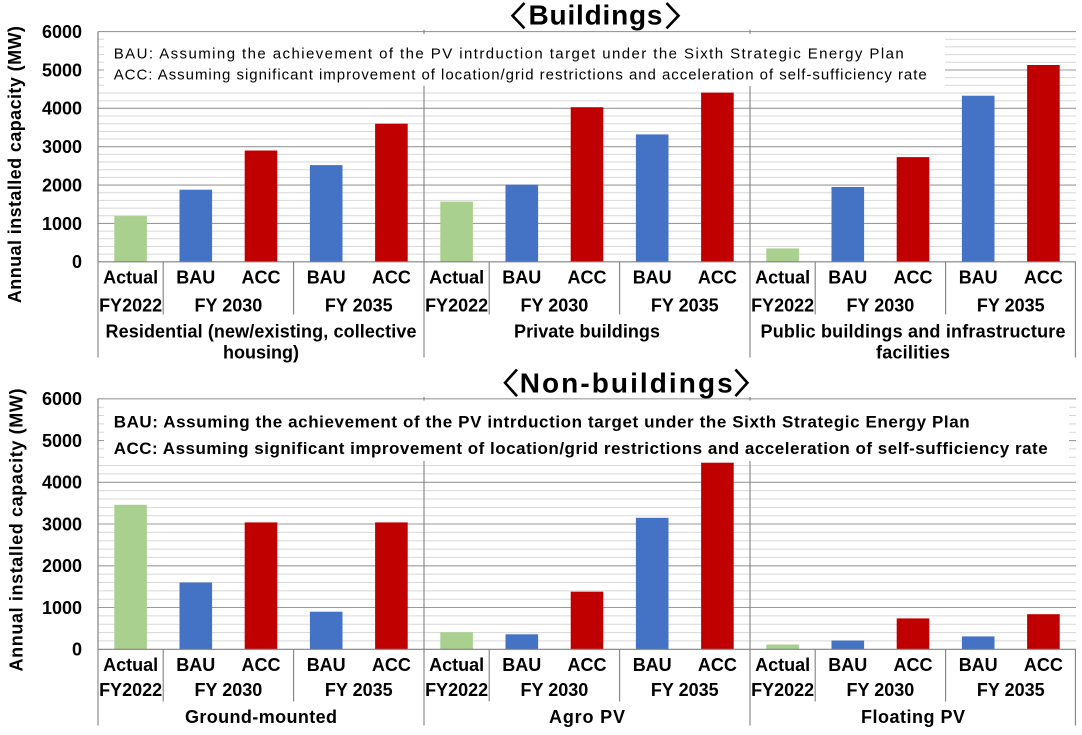  What do you see at coordinates (261, 717) in the screenshot?
I see `svg-text: Ground-mounted` at bounding box center [261, 717].